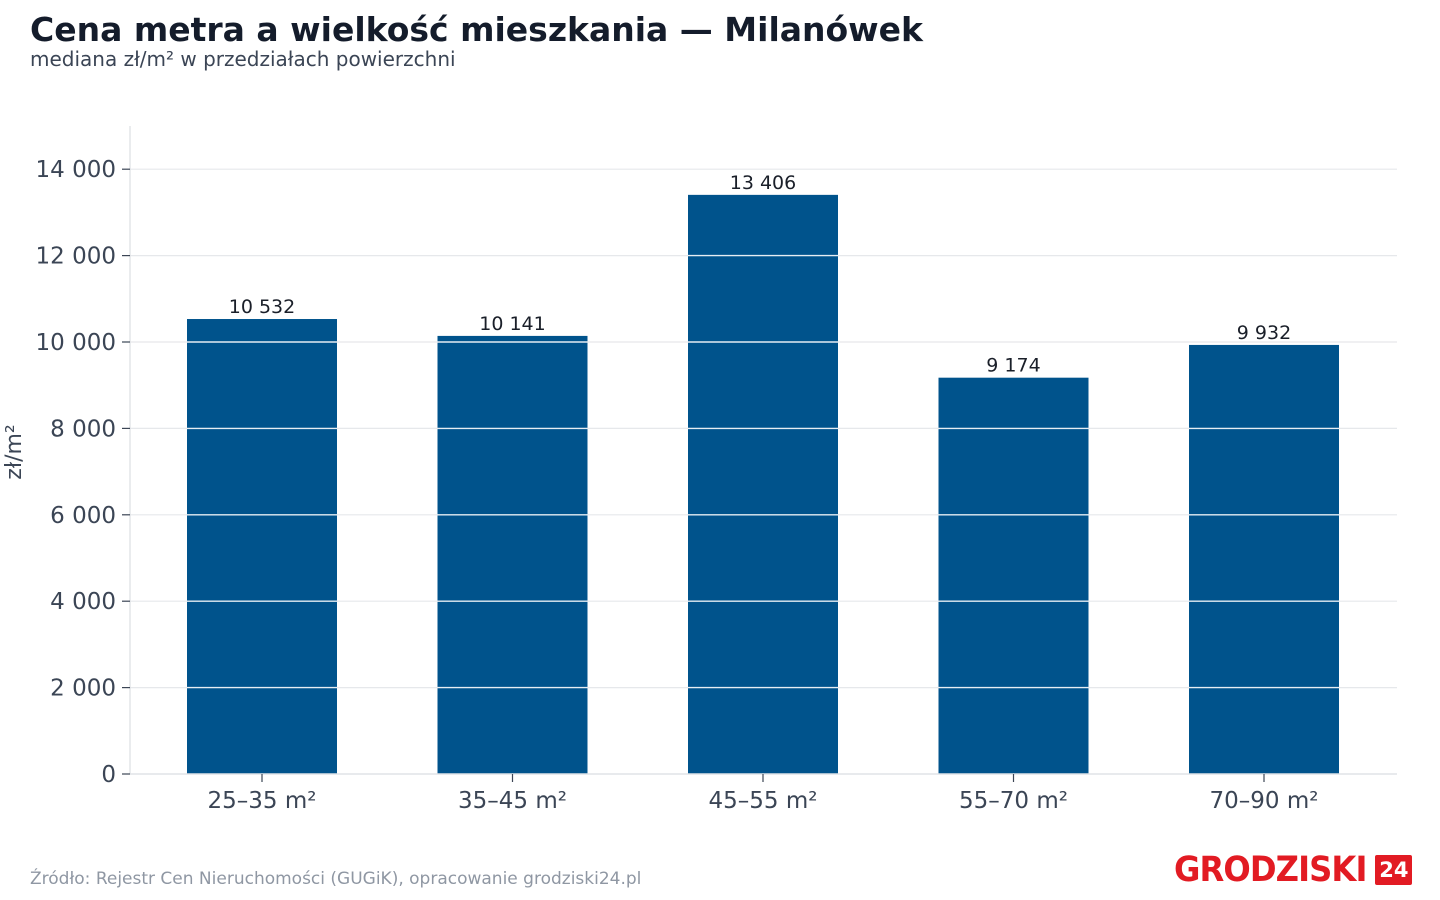 The height and width of the screenshot is (900, 1440). I want to click on y-tick-label-6000: 6 000, so click(83, 516).